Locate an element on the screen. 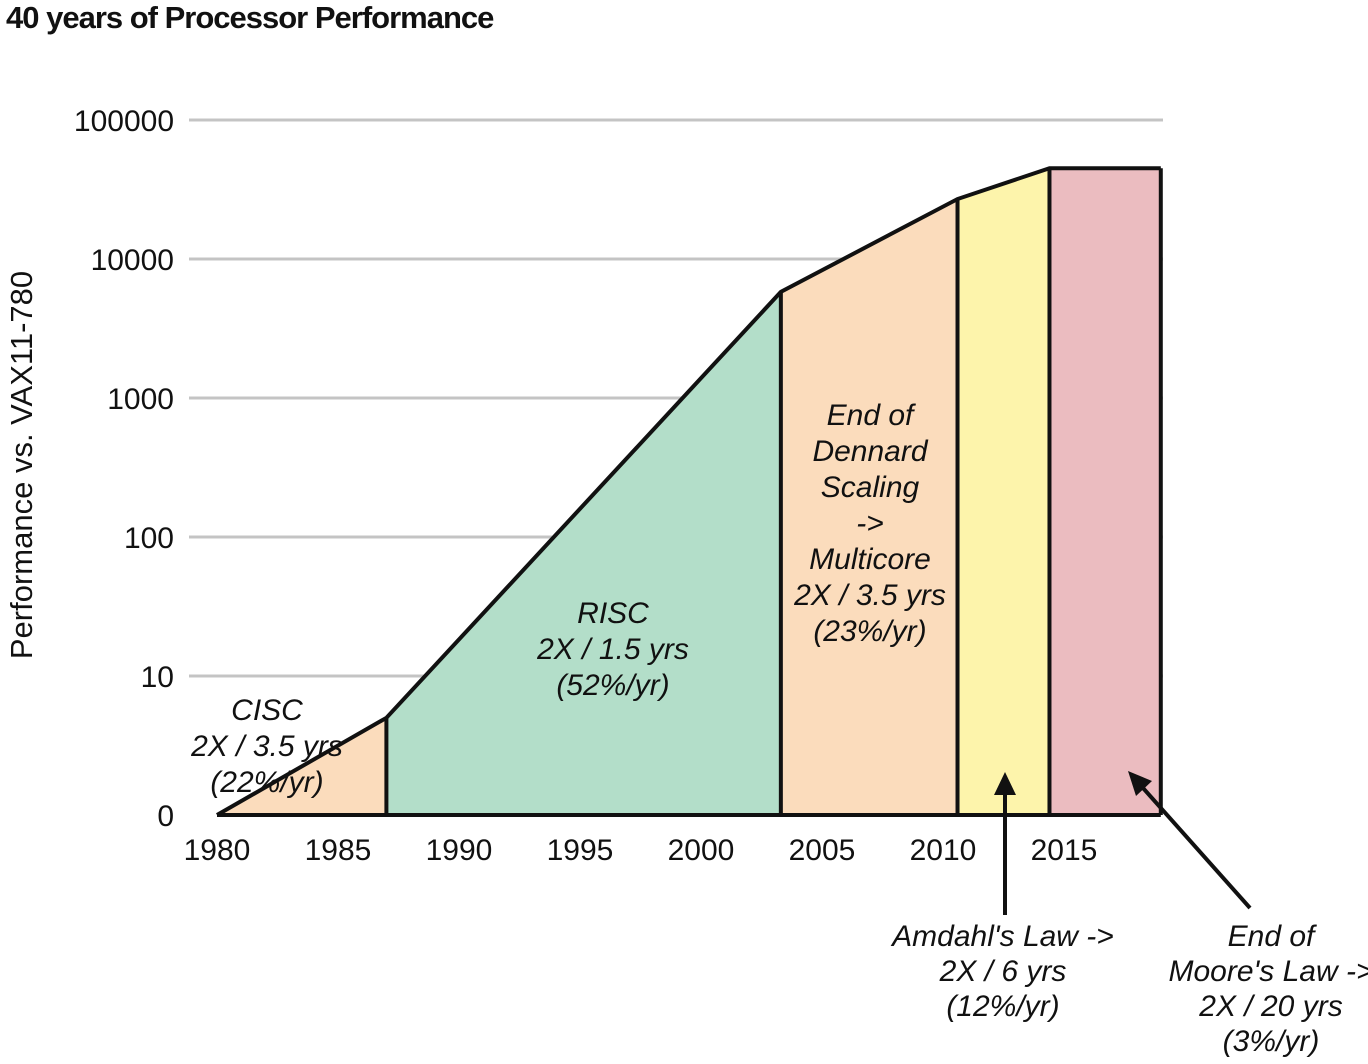 Image resolution: width=1368 pixels, height=1064 pixels. x-tick-label: 1990 is located at coordinates (459, 850).